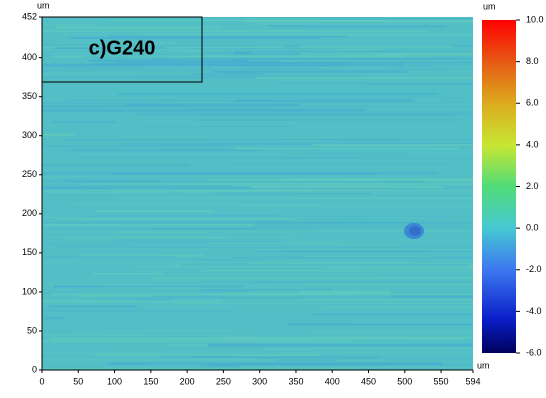  I want to click on x-tick-label: 250, so click(223, 381).